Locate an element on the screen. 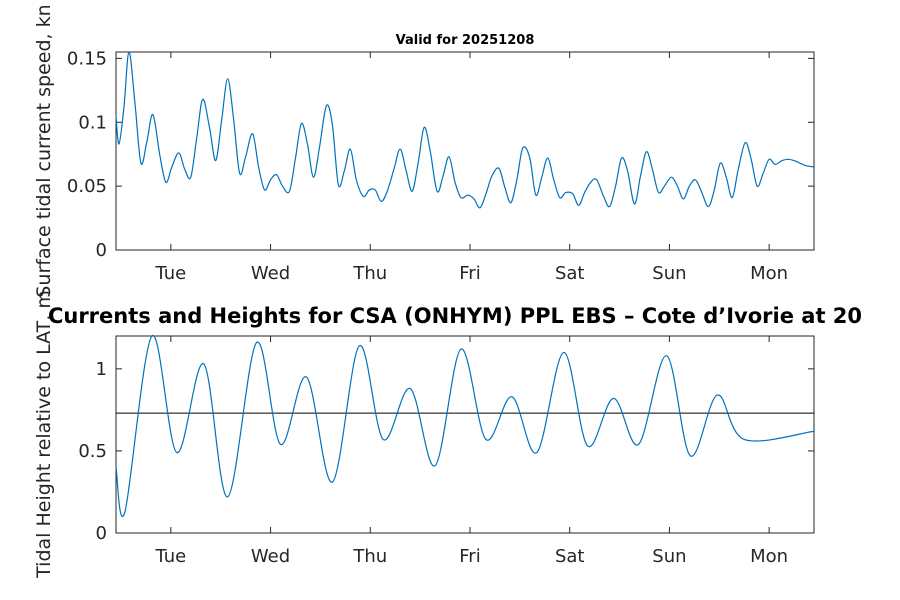 This screenshot has height=600, width=900. height-y-axis-label: Tidal Height relative to LAT, m is located at coordinates (44, 434).